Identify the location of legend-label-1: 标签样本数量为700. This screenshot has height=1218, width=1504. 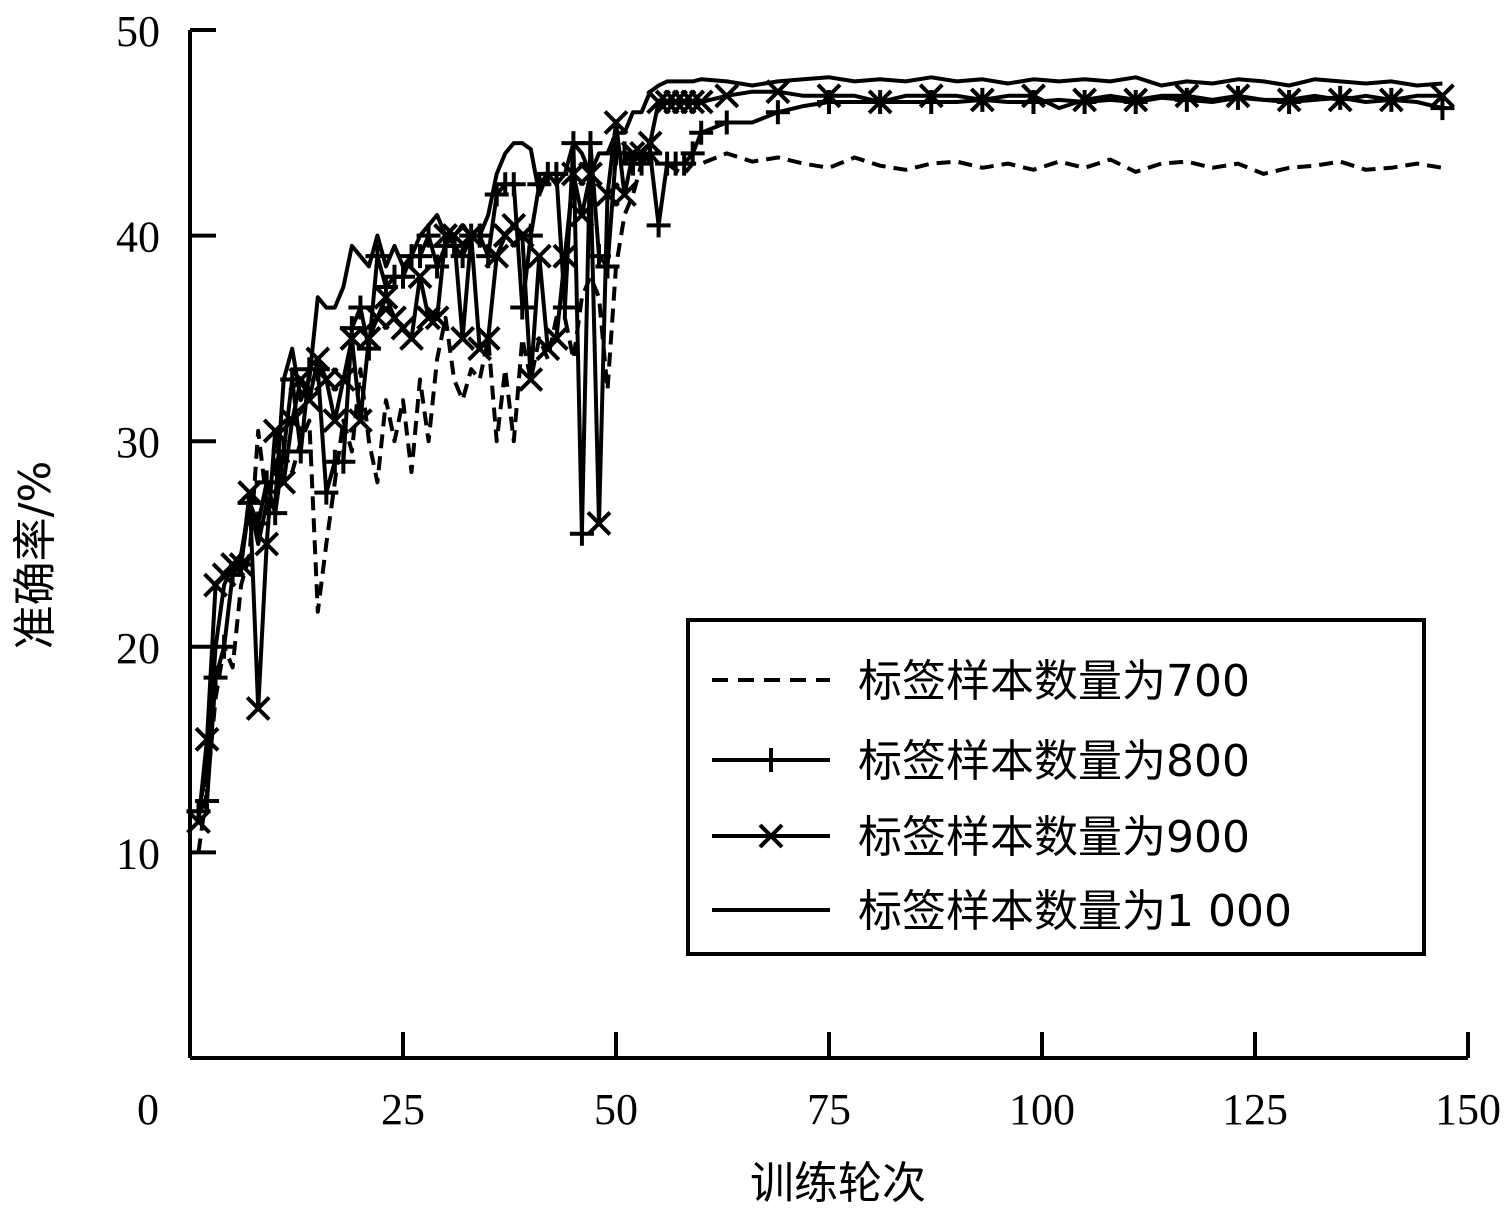
(1054, 681).